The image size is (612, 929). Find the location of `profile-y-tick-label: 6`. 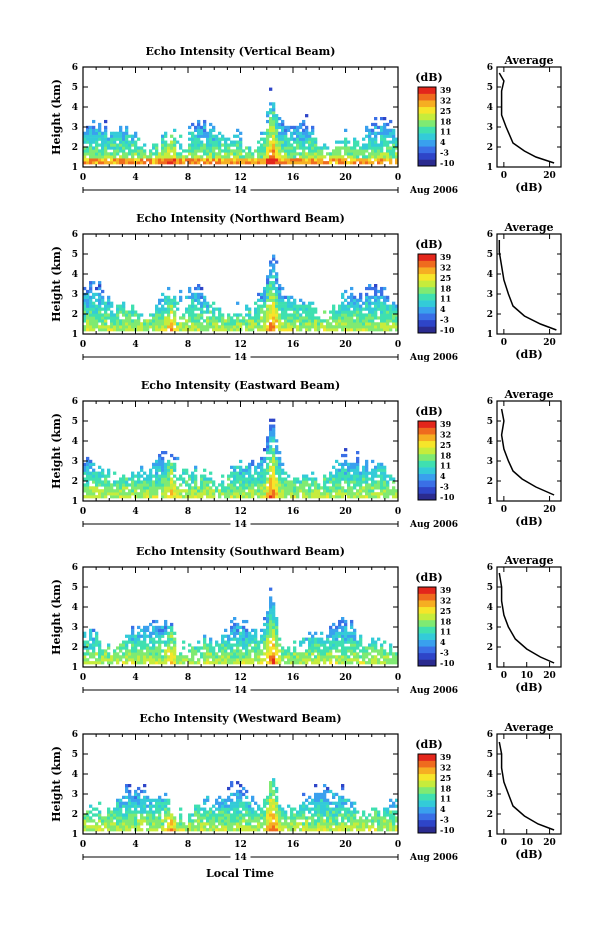

profile-y-tick-label: 6 is located at coordinates (490, 68).